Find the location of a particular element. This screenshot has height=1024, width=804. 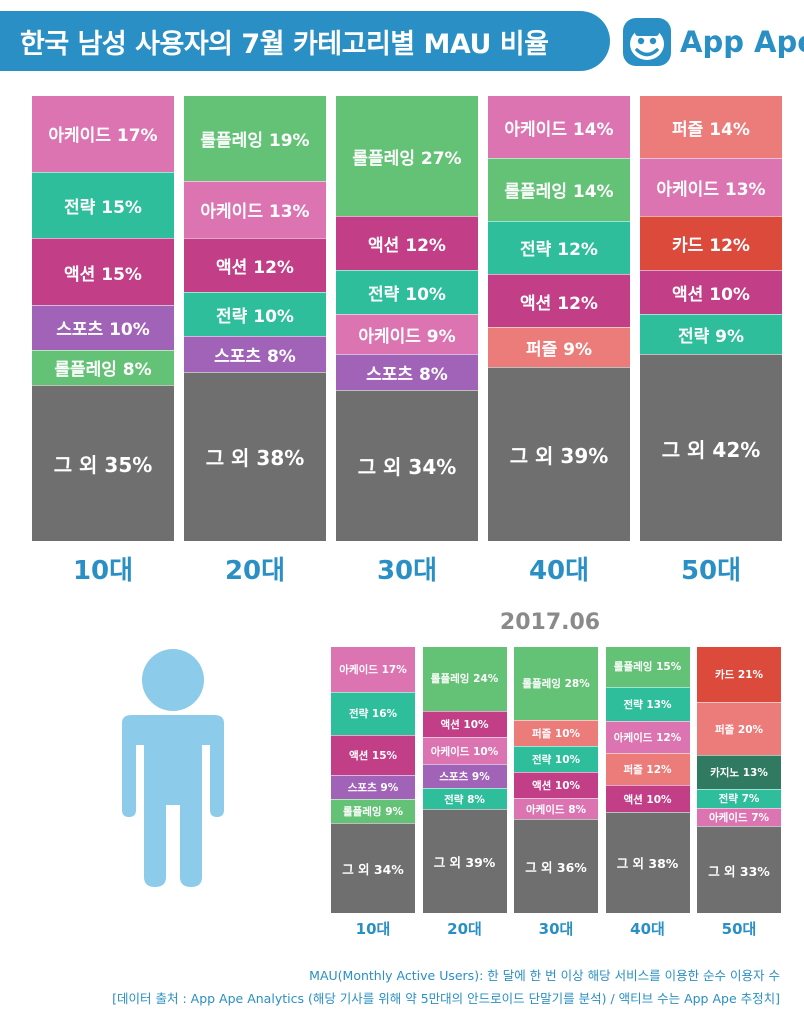

segment-label: 전략 12% is located at coordinates (559, 250).